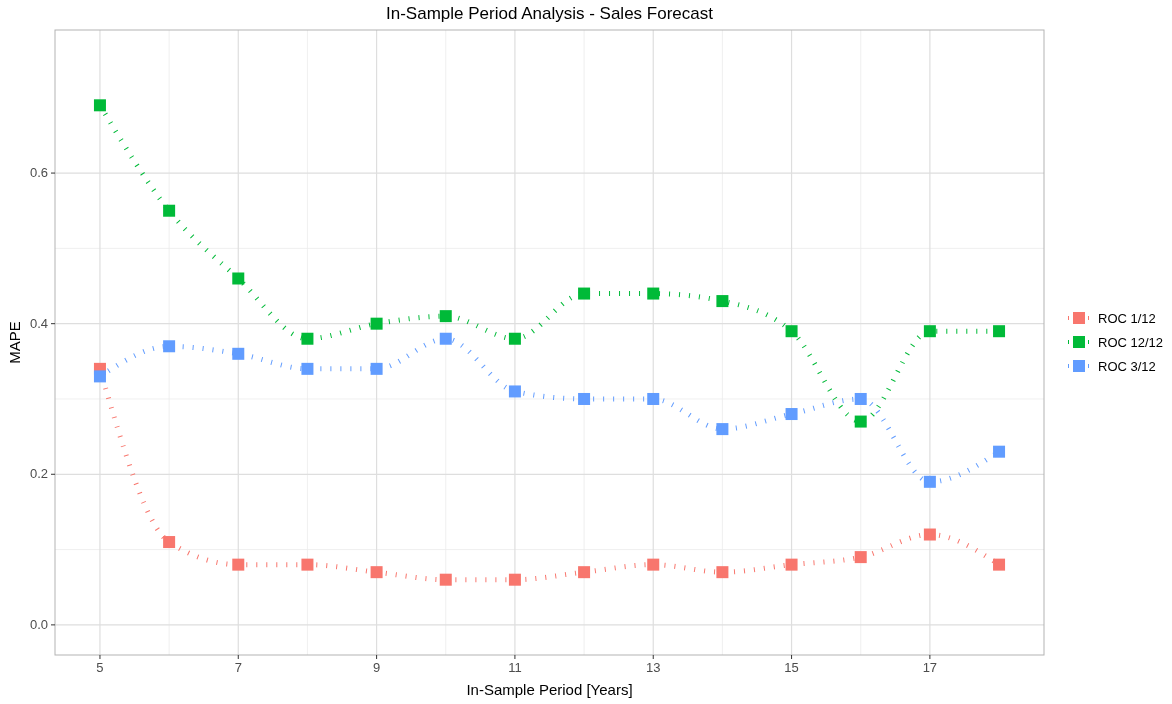  Describe the element at coordinates (238, 667) in the screenshot. I see `x-tick-label: 7` at that location.